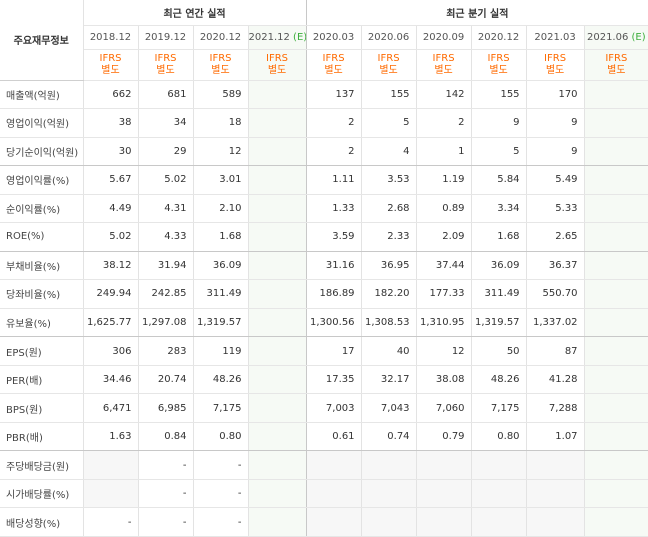 This screenshot has height=537, width=648. I want to click on quarter-value-cell: 1.07, so click(555, 437).